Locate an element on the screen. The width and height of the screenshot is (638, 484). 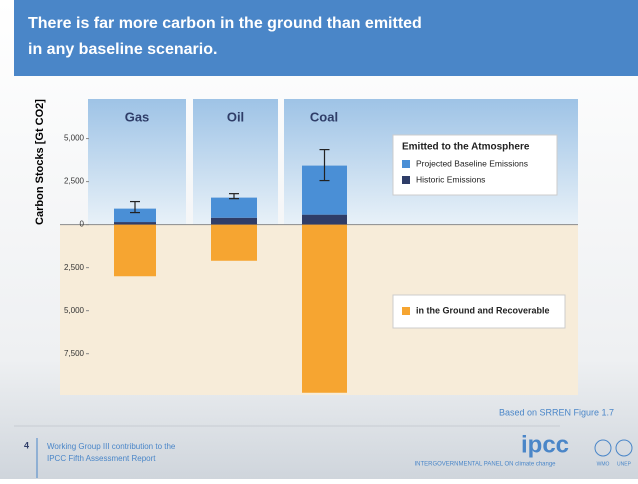
unep-logo is located at coordinates (624, 448).